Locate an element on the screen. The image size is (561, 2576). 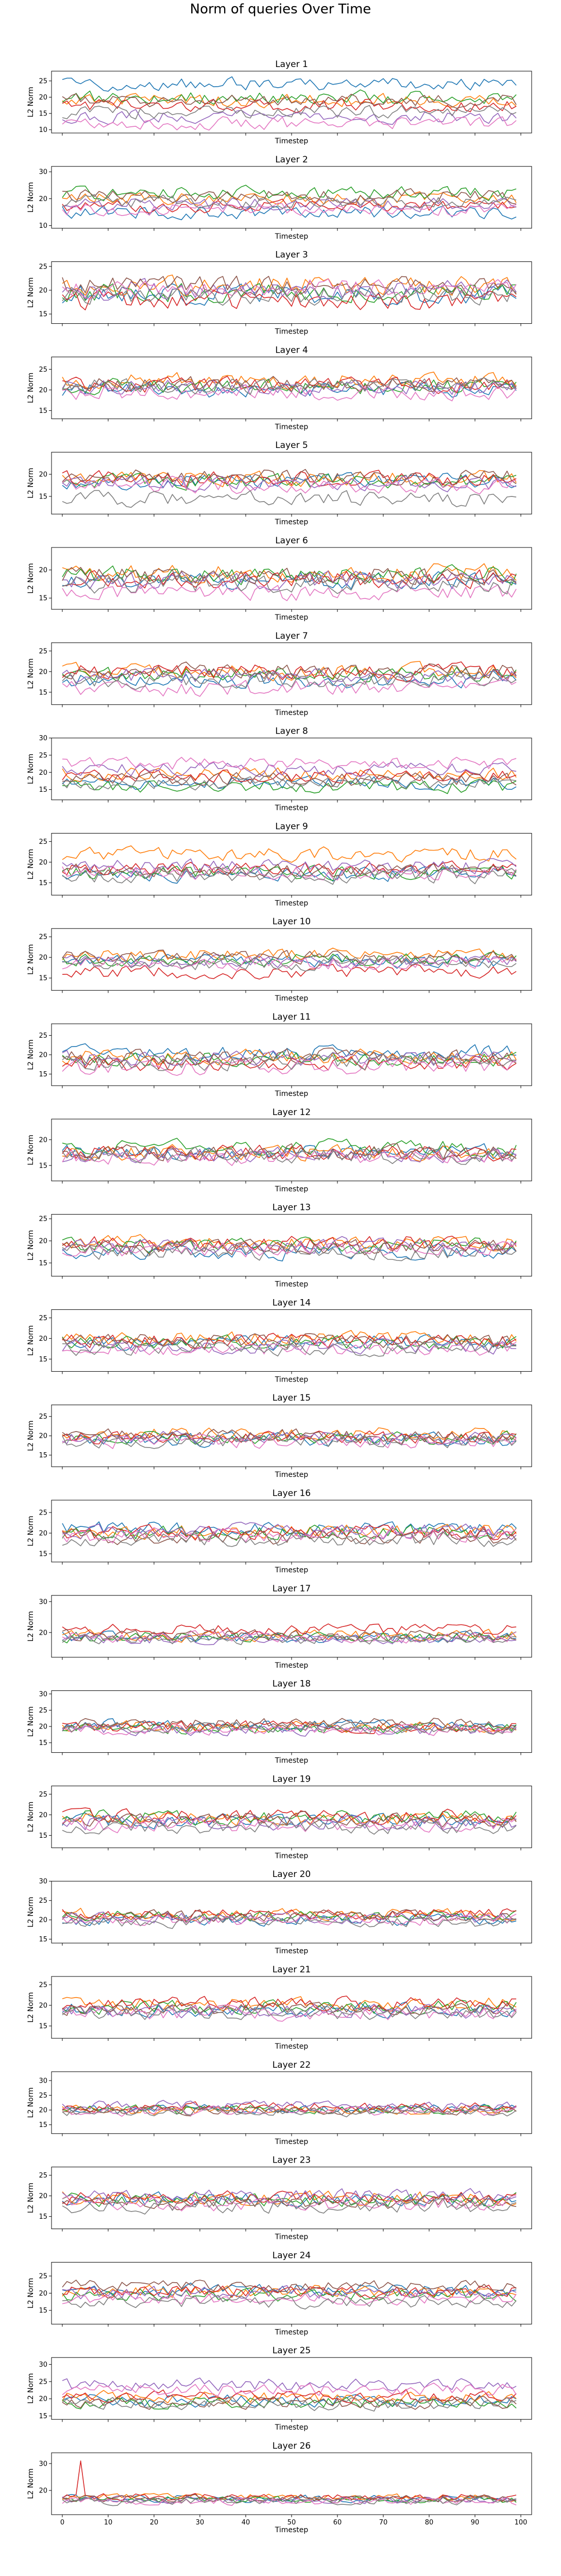
subplot-layer-18: Layer 18 15 20 25 30 Timestep L2 Norm is located at coordinates (279, 1722).